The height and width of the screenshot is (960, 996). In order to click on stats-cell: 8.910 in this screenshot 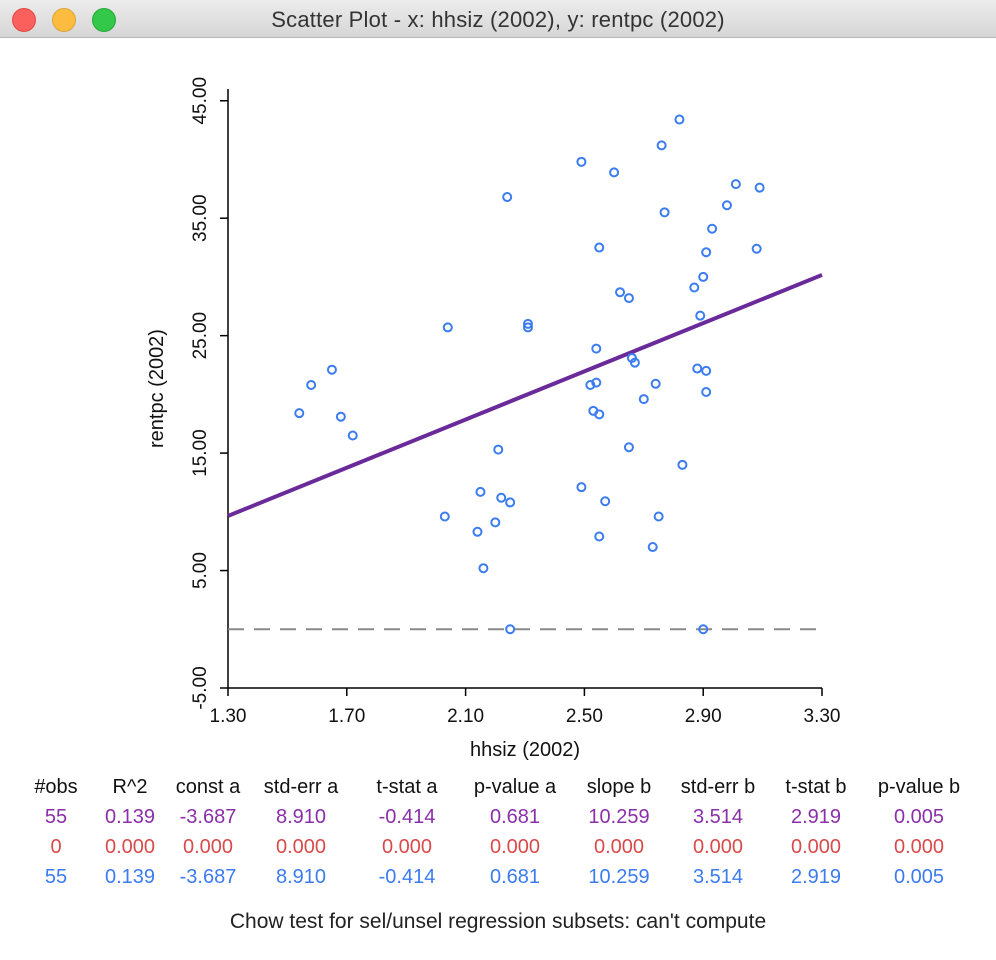, I will do `click(301, 816)`.